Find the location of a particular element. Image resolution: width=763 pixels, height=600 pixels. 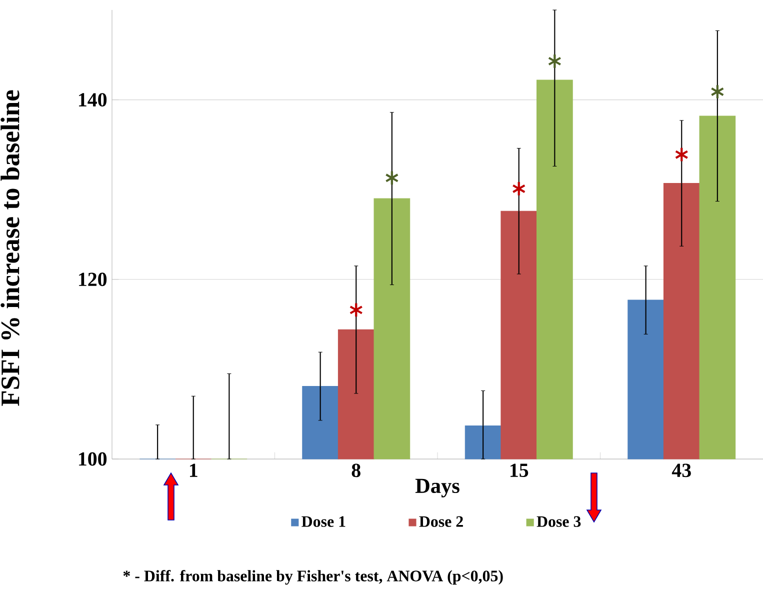

y-tick-label: 140 is located at coordinates (93, 100).